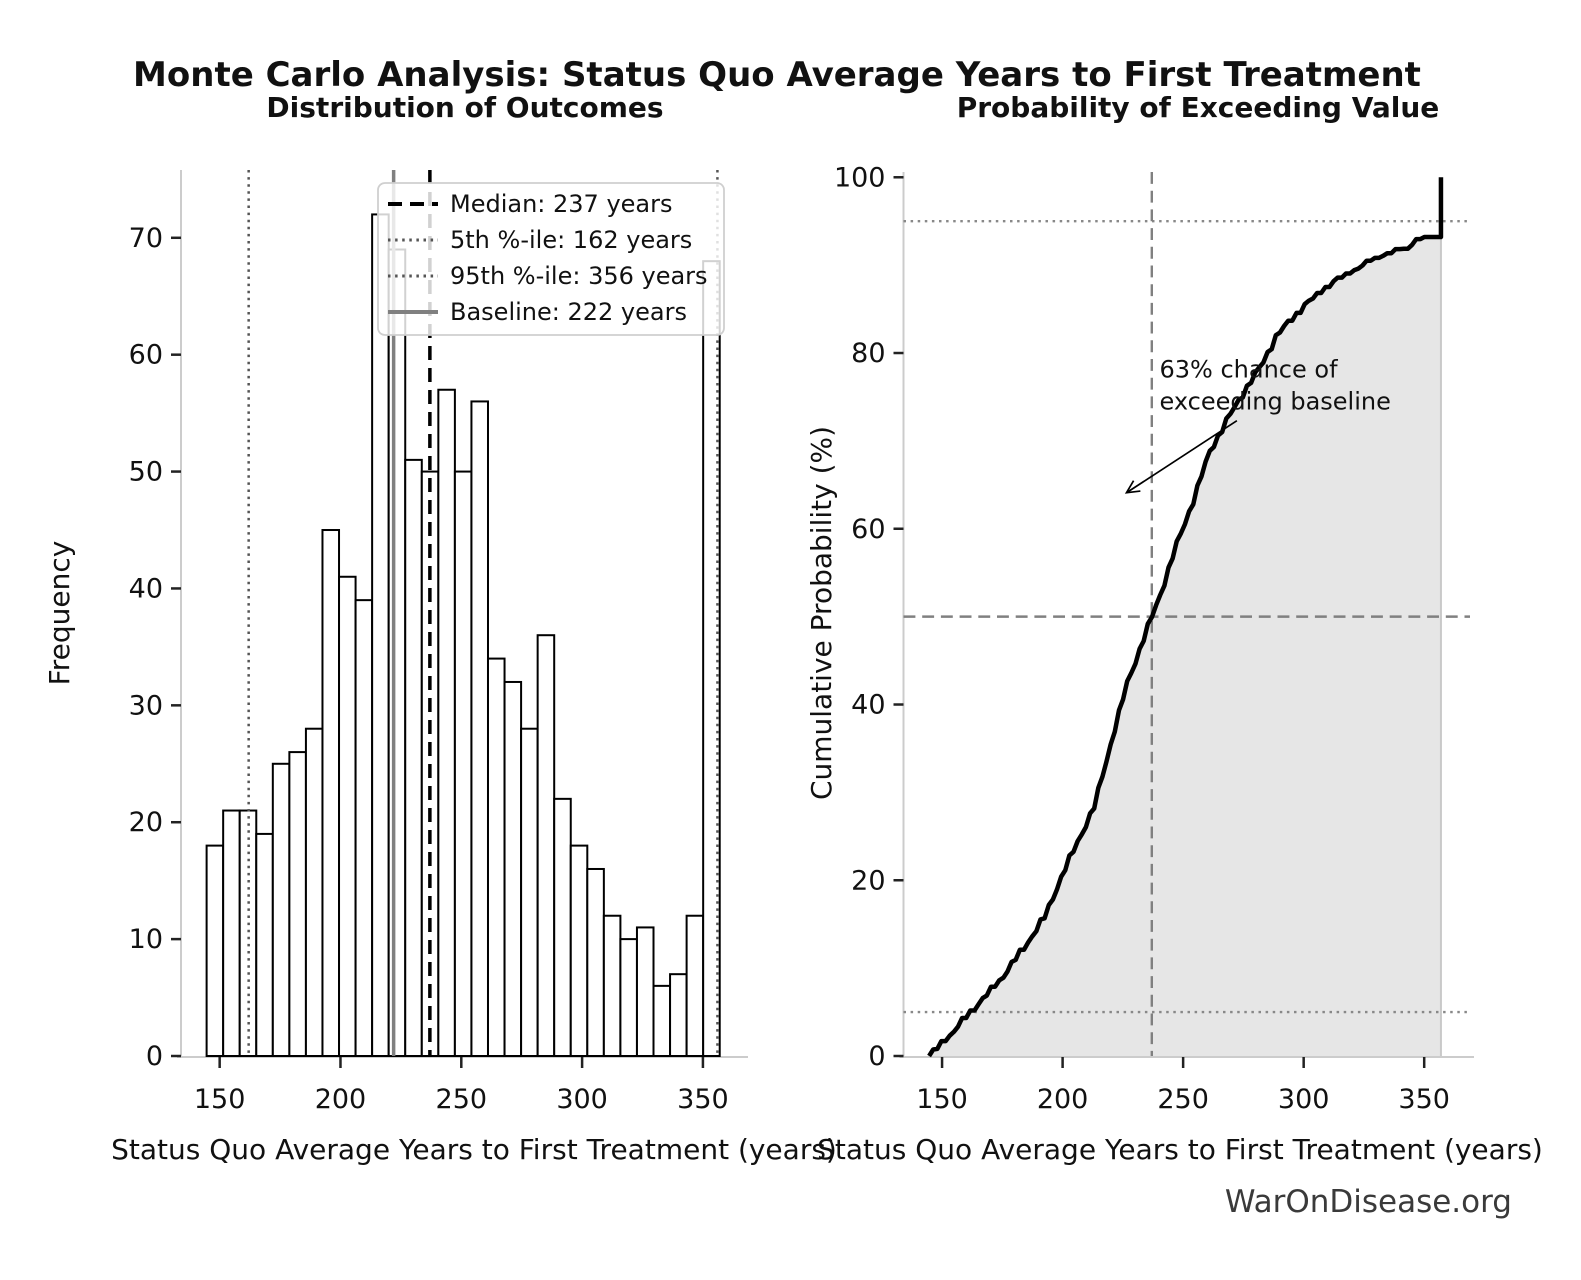 The width and height of the screenshot is (1581, 1280). What do you see at coordinates (868, 880) in the screenshot?
I see `cdf-y-tick-label: 20` at bounding box center [868, 880].